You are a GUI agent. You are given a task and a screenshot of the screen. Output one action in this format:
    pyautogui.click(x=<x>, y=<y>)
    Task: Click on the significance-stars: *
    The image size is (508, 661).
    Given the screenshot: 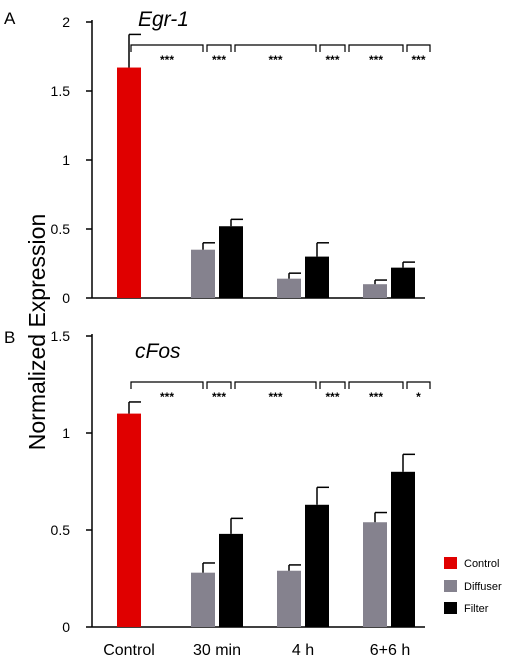 What is the action you would take?
    pyautogui.click(x=418, y=397)
    